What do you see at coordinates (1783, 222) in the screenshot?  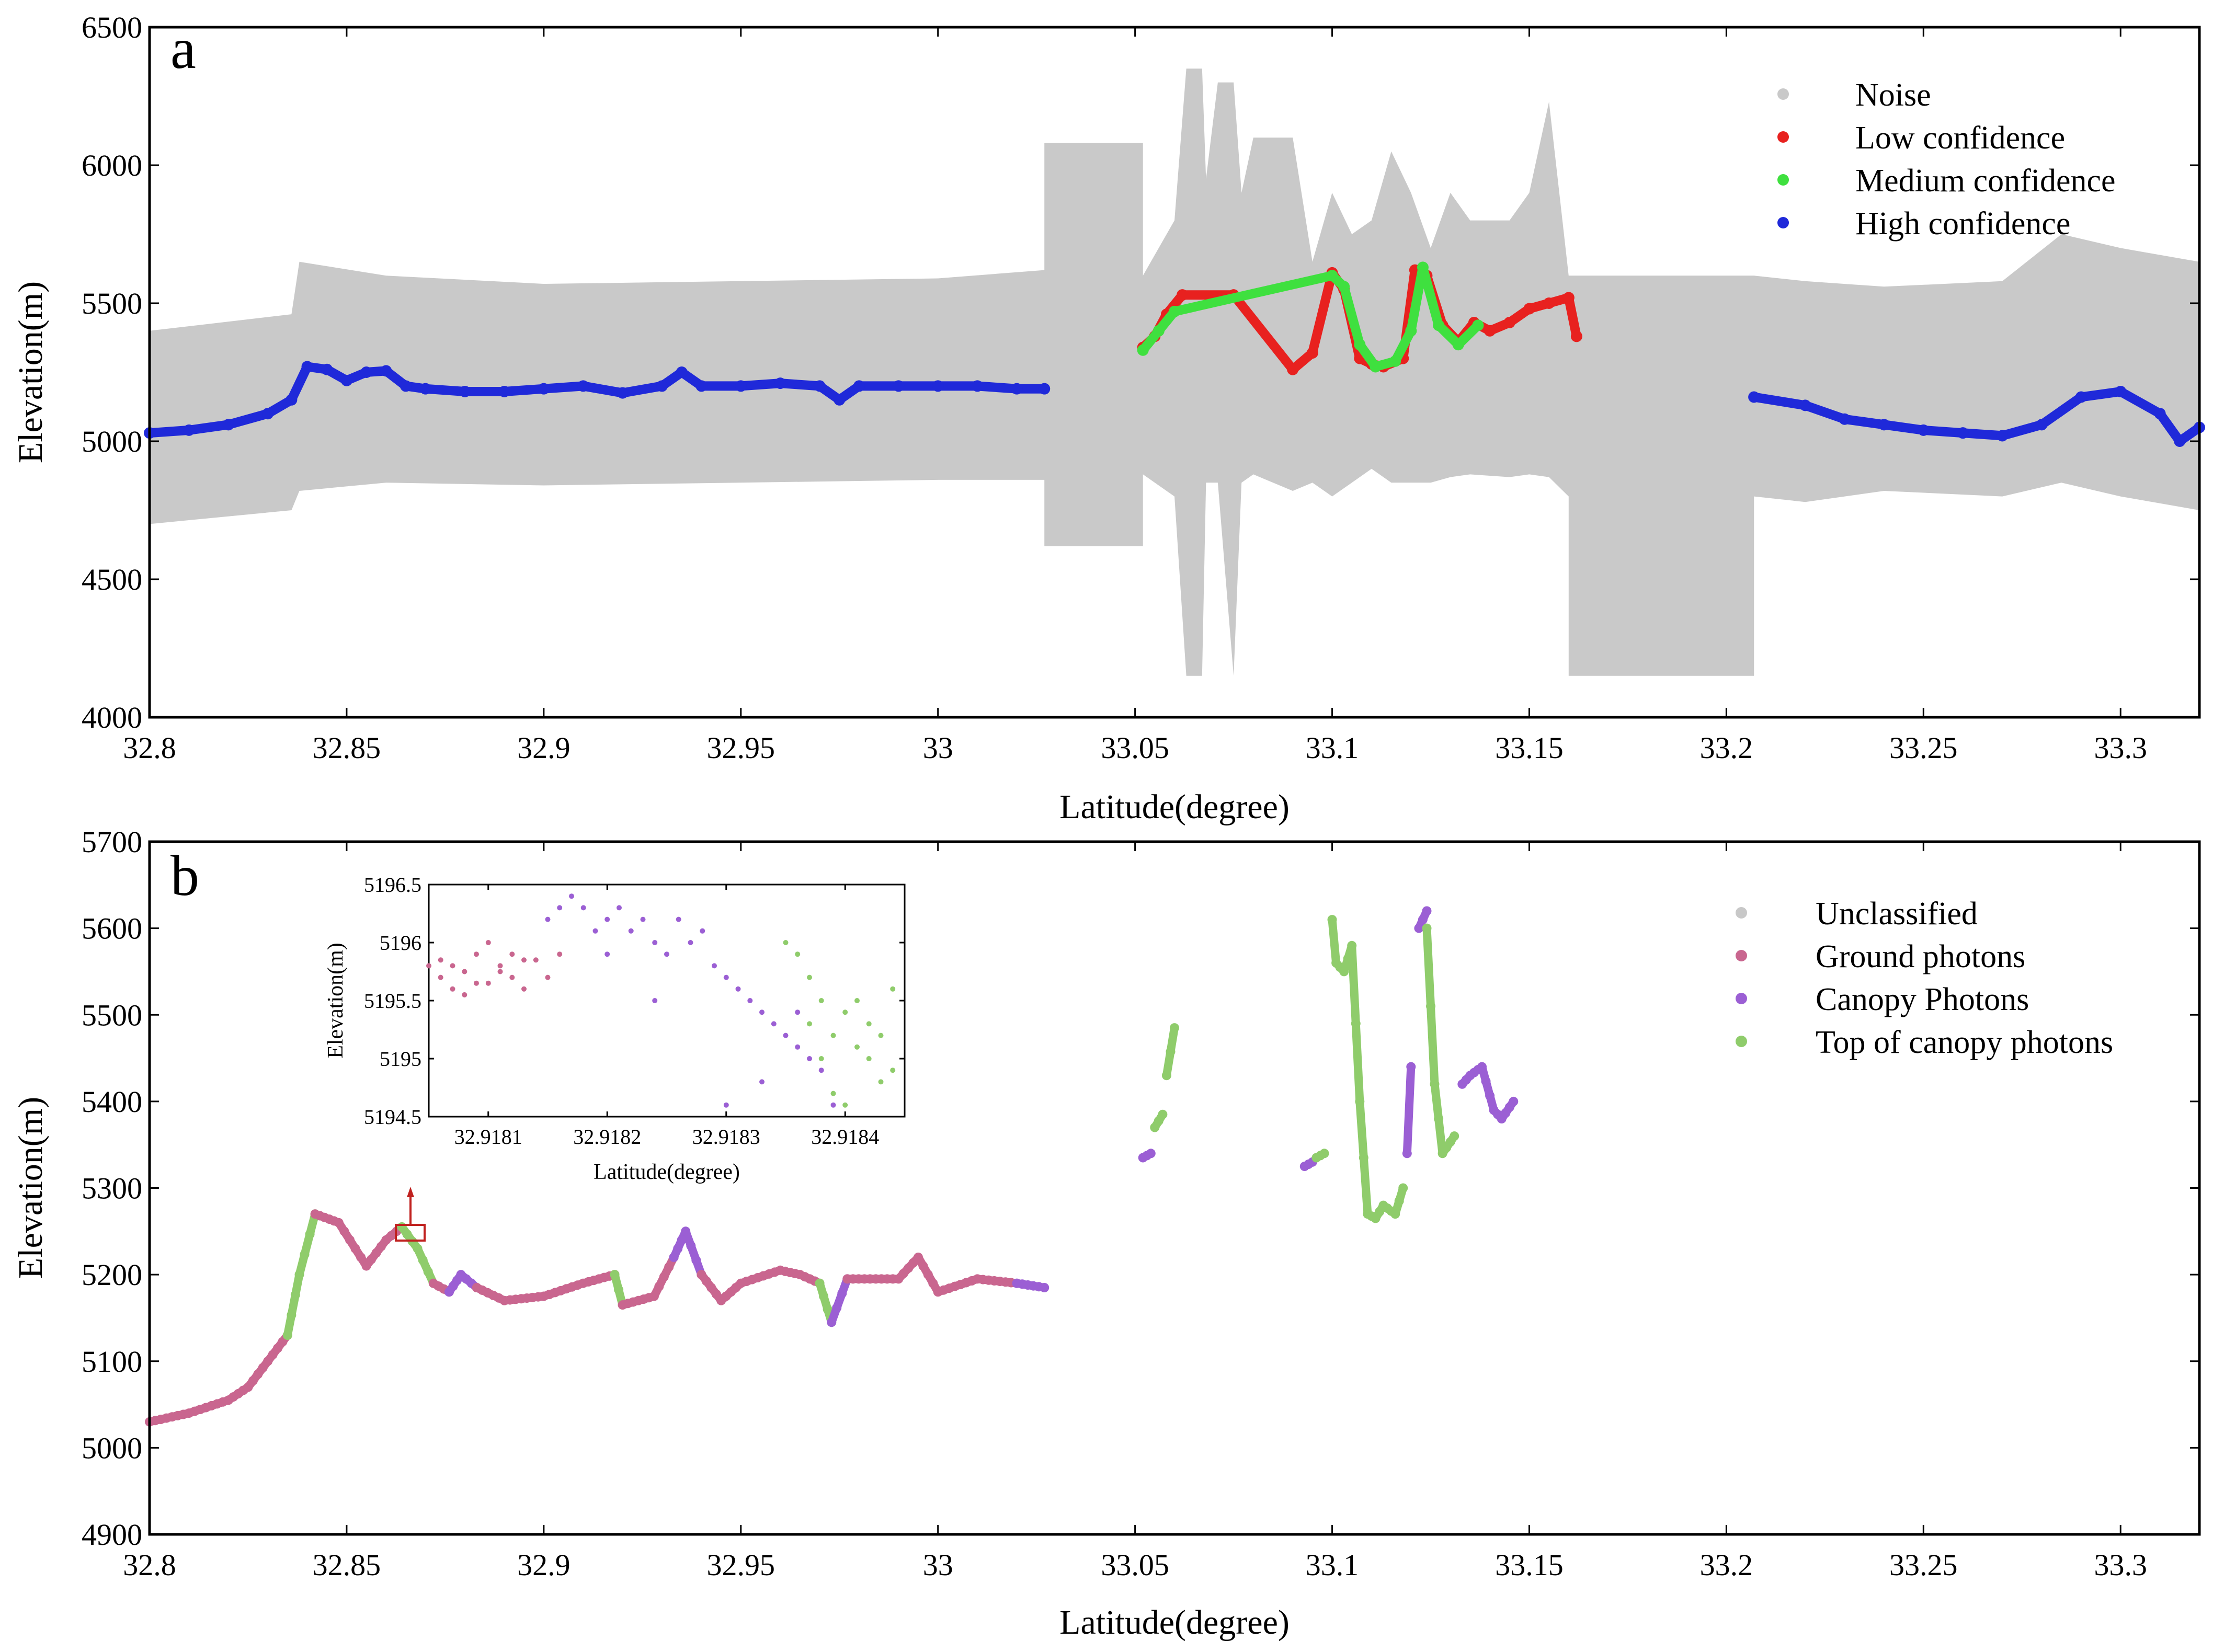 I see `legend-marker-high-confidence` at bounding box center [1783, 222].